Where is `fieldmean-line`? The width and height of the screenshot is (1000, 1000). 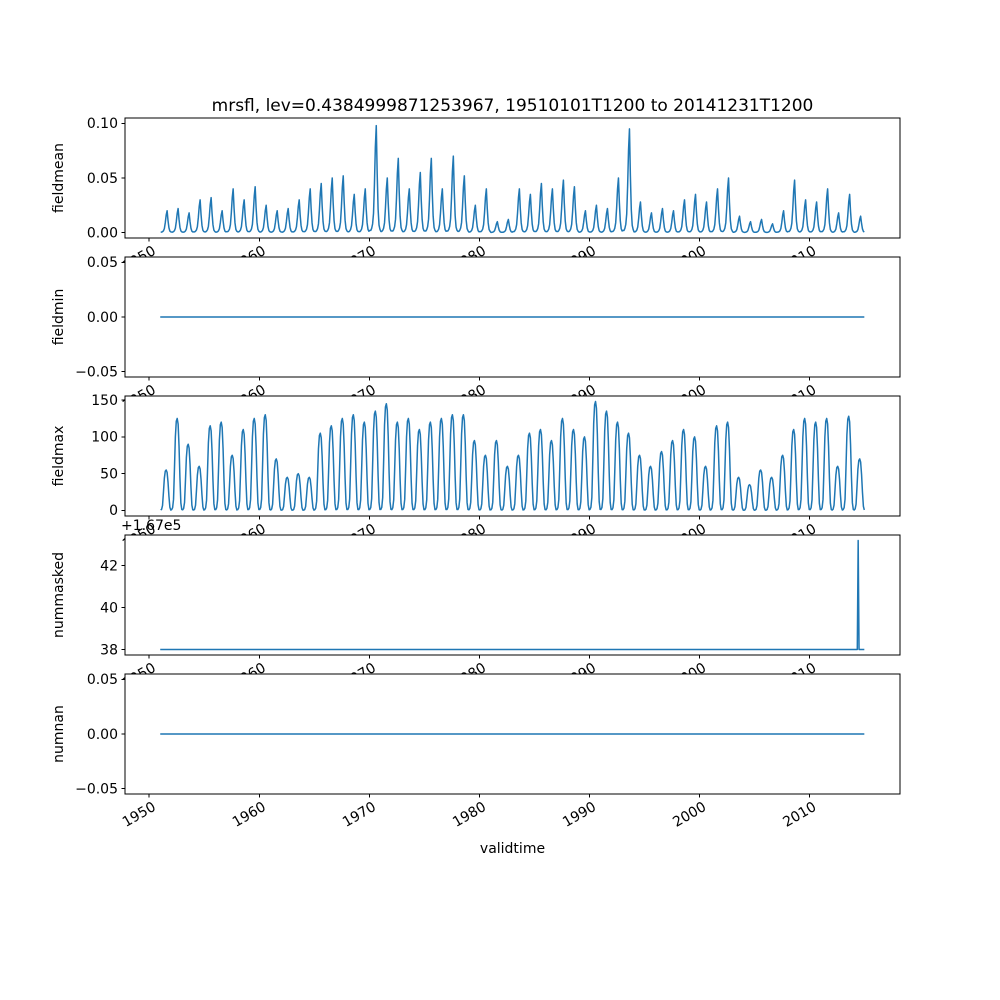 fieldmean-line is located at coordinates (512, 179).